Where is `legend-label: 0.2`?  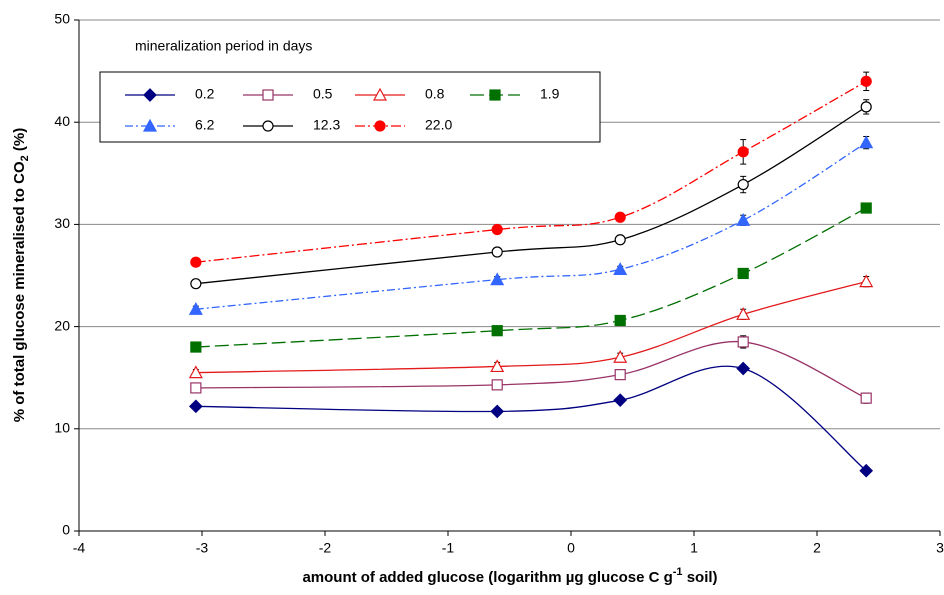 legend-label: 0.2 is located at coordinates (205, 94).